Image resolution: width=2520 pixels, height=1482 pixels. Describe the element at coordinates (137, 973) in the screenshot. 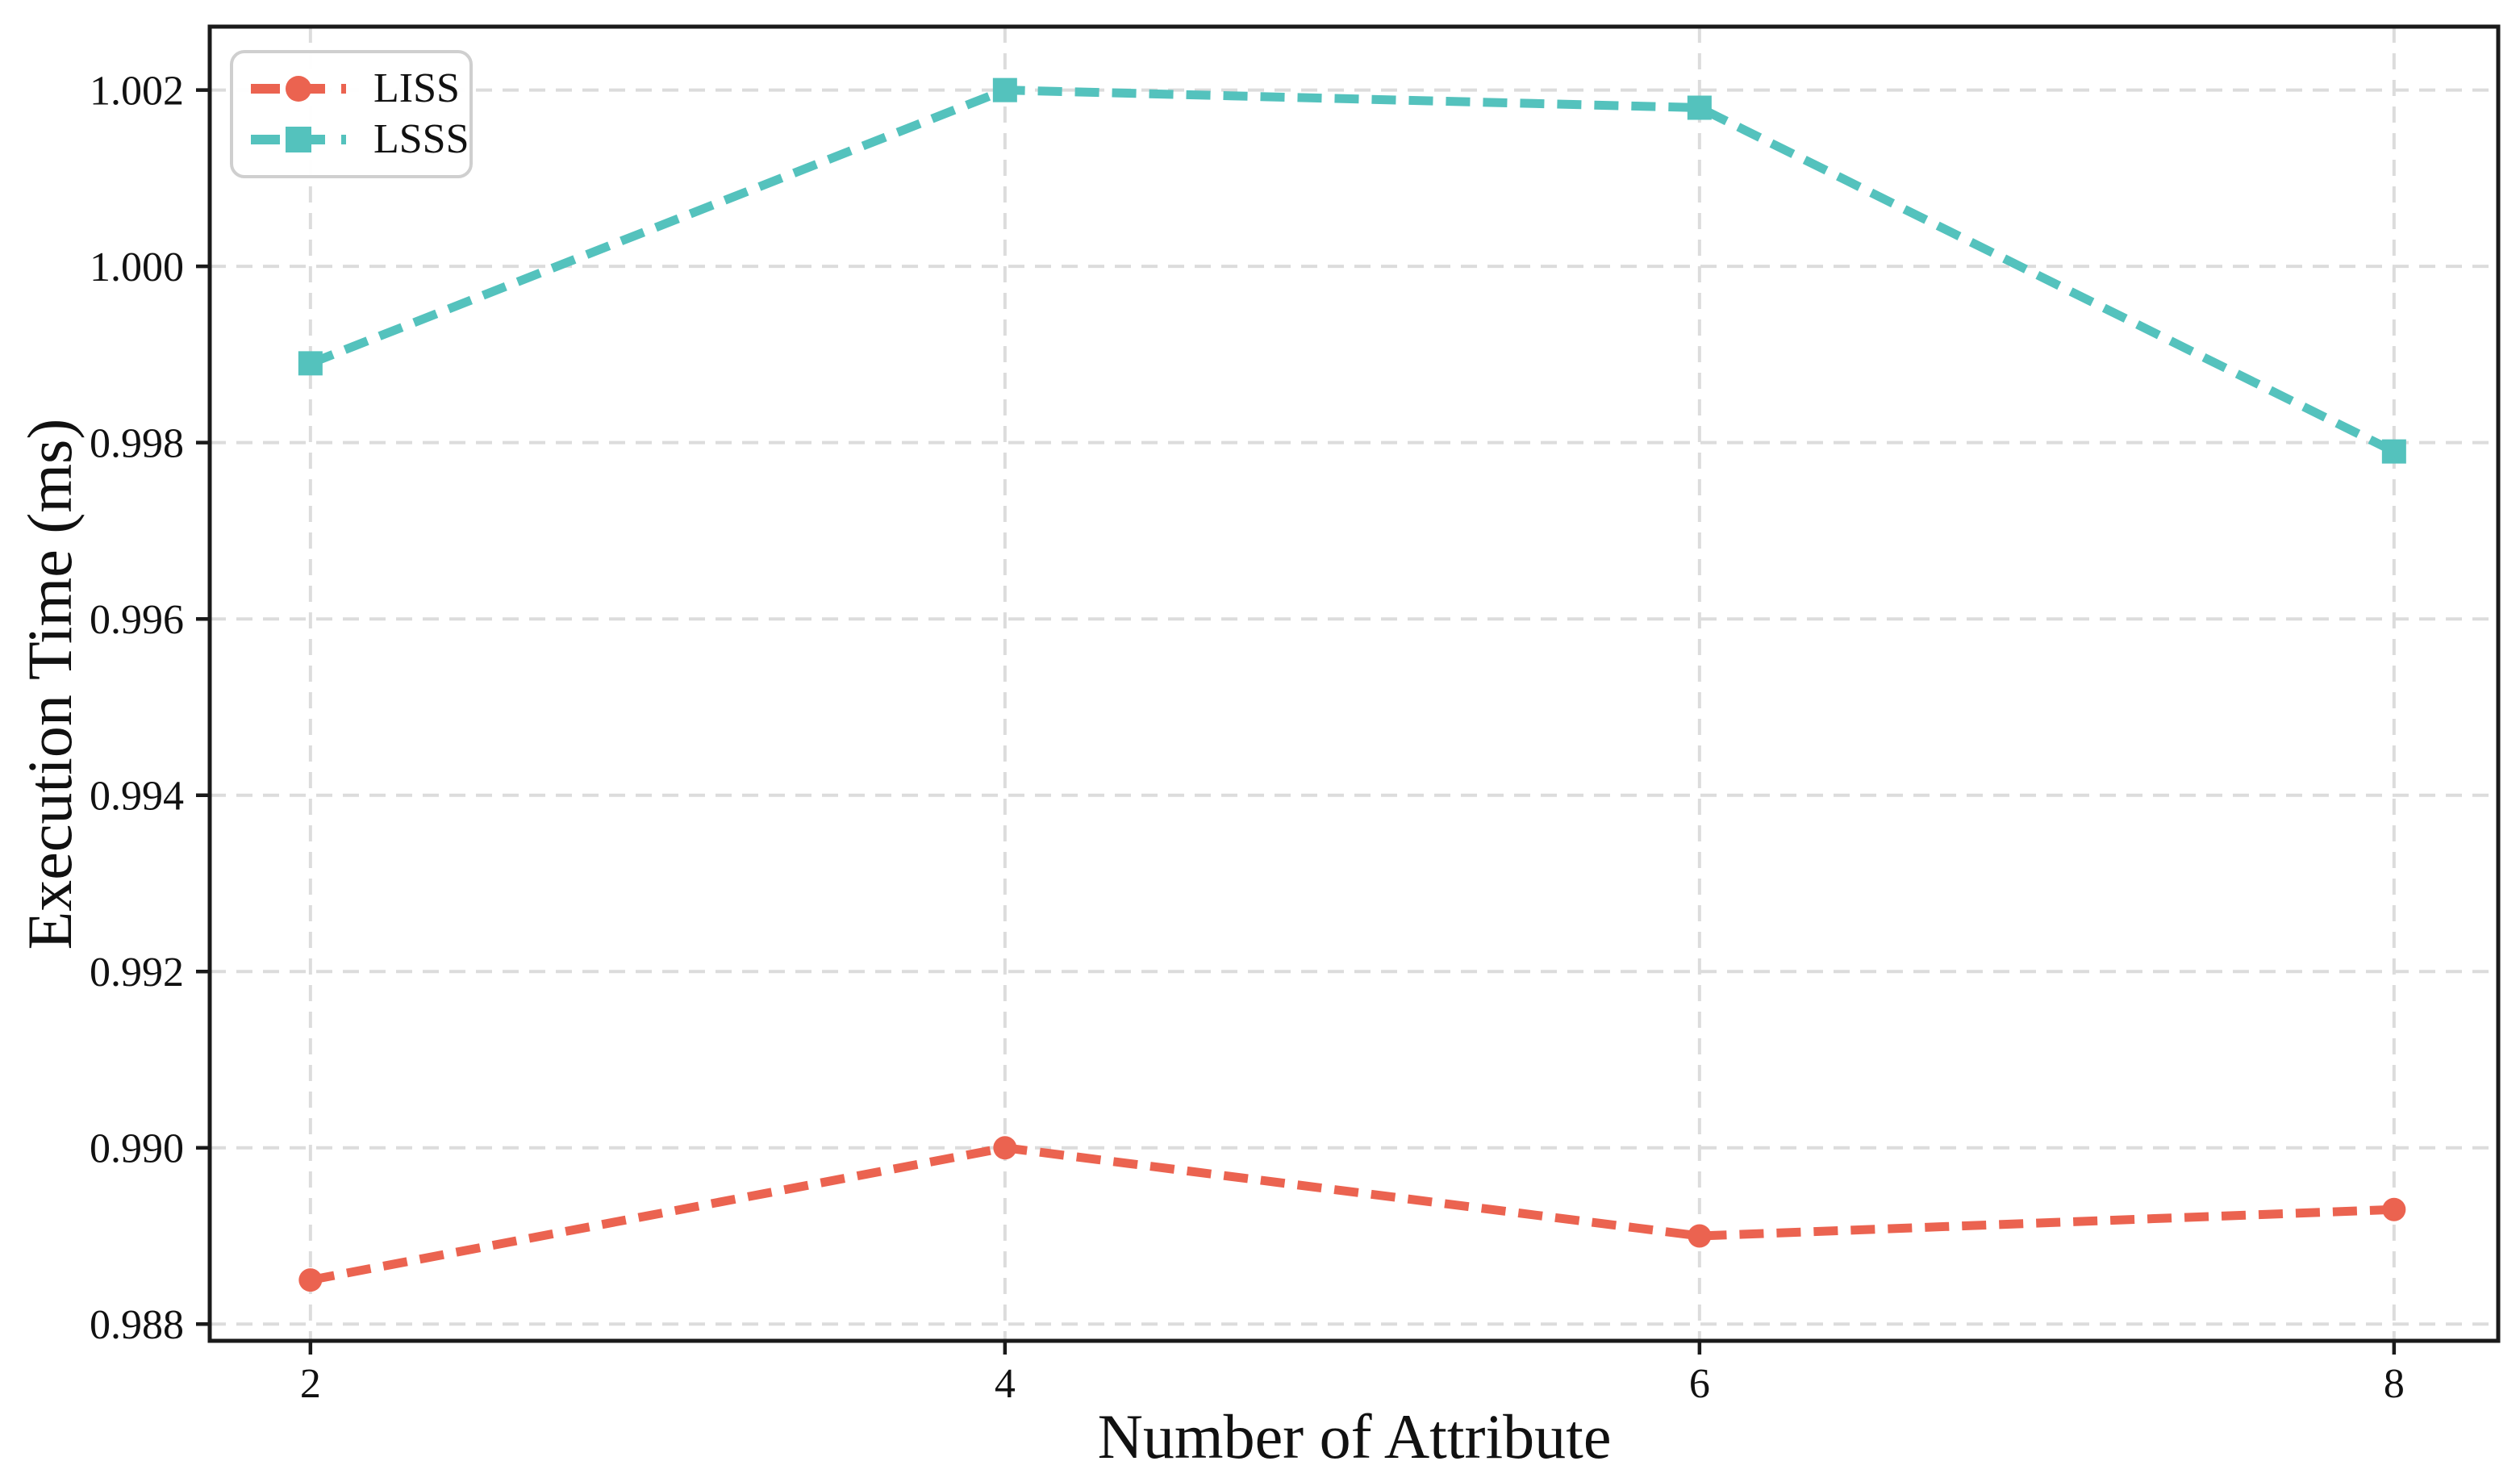

I see `y-tick-label: 0.992` at that location.